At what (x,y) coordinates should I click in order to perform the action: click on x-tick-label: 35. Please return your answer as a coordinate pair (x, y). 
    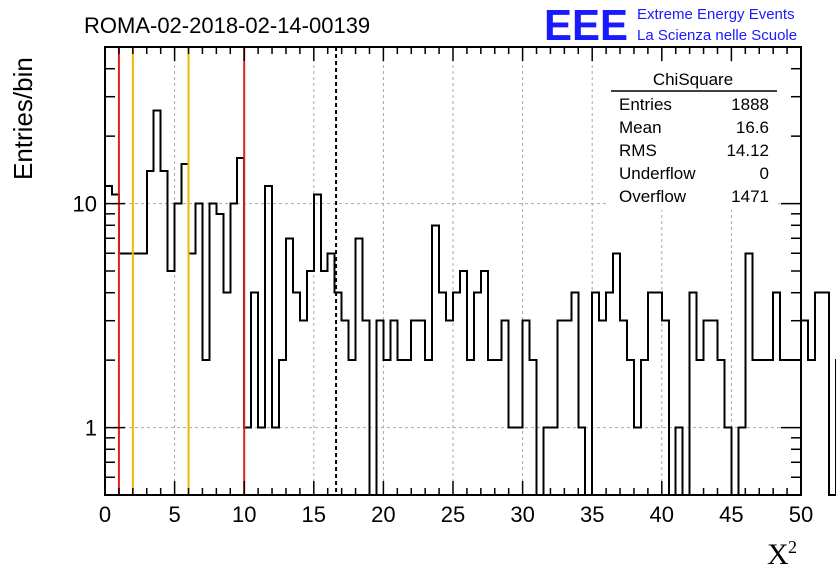
    Looking at the image, I should click on (592, 514).